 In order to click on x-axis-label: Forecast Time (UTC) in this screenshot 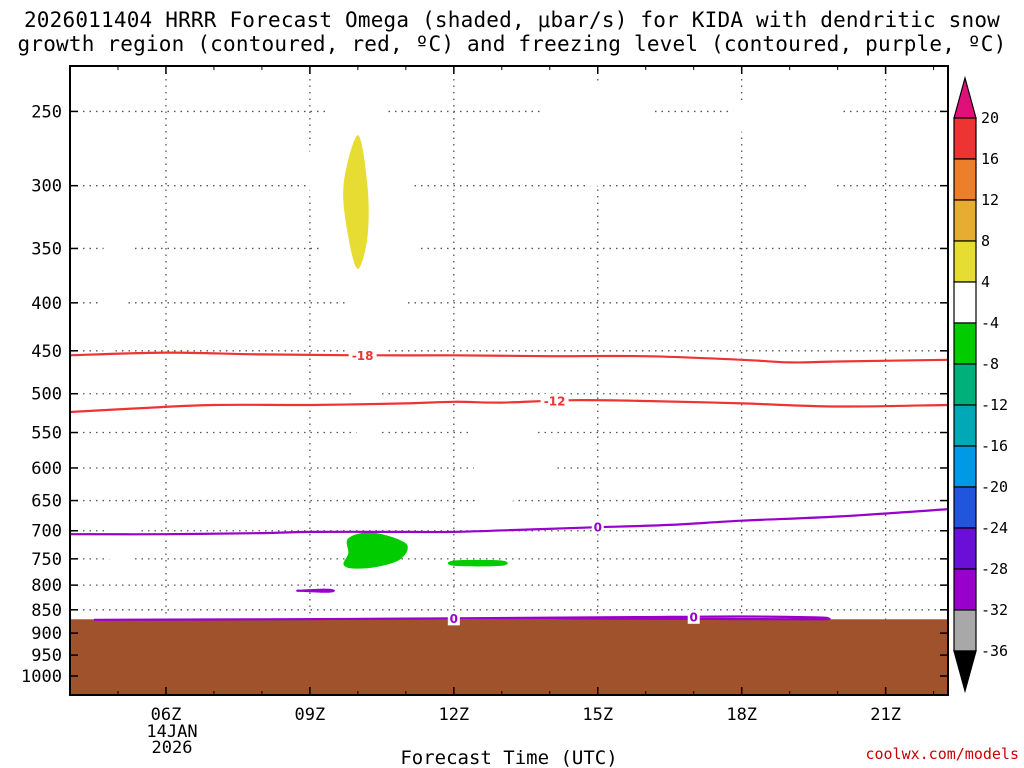, I will do `click(508, 757)`.